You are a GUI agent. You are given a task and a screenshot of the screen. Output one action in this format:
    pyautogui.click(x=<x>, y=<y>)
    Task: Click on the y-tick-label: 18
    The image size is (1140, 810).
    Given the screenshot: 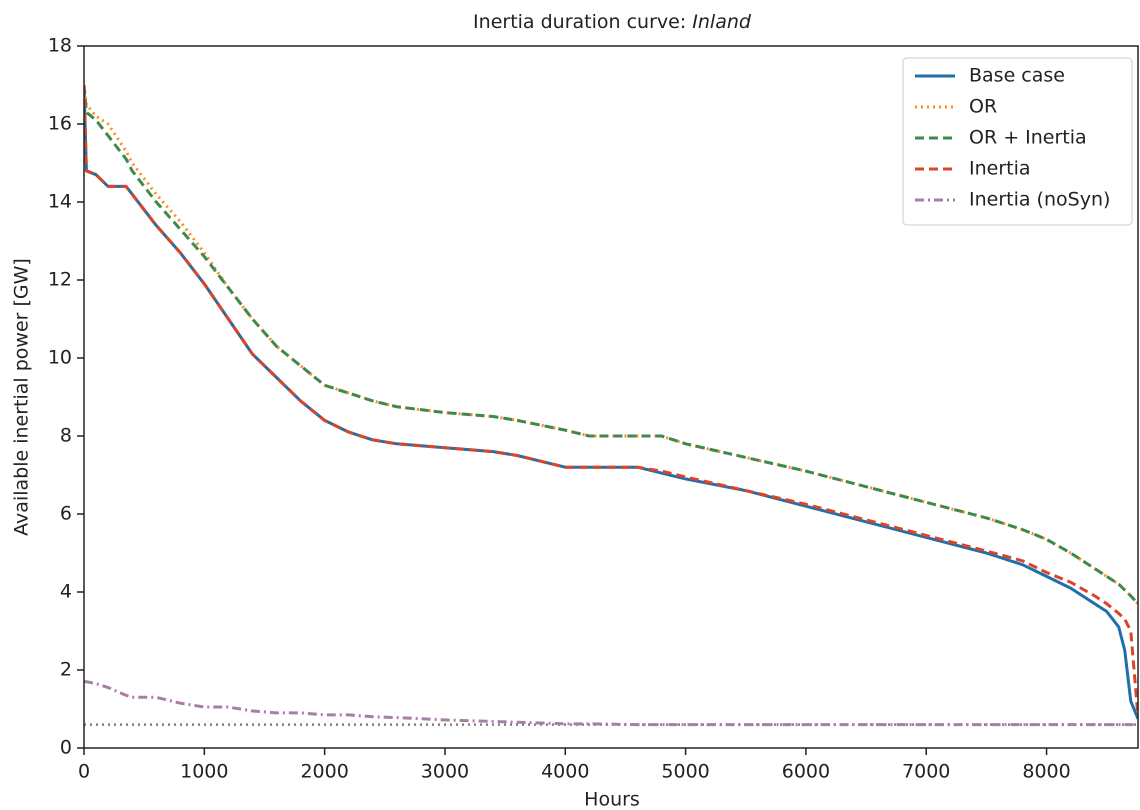 What is the action you would take?
    pyautogui.click(x=60, y=46)
    